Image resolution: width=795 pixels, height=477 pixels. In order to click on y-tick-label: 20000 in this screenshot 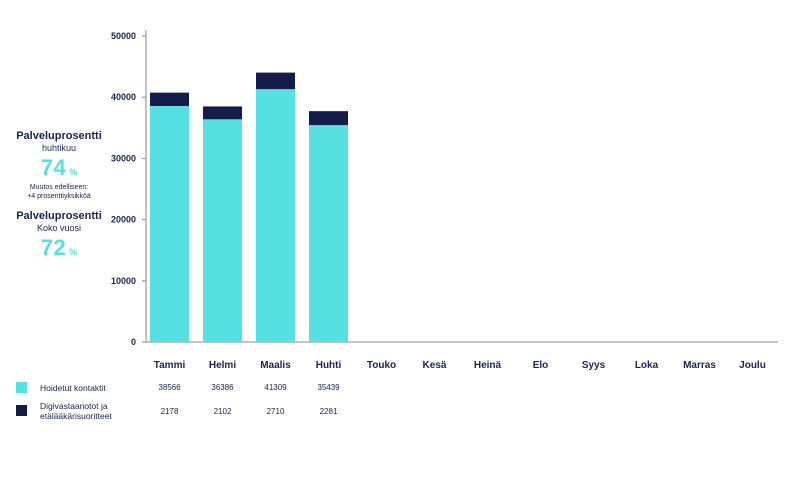, I will do `click(123, 220)`.